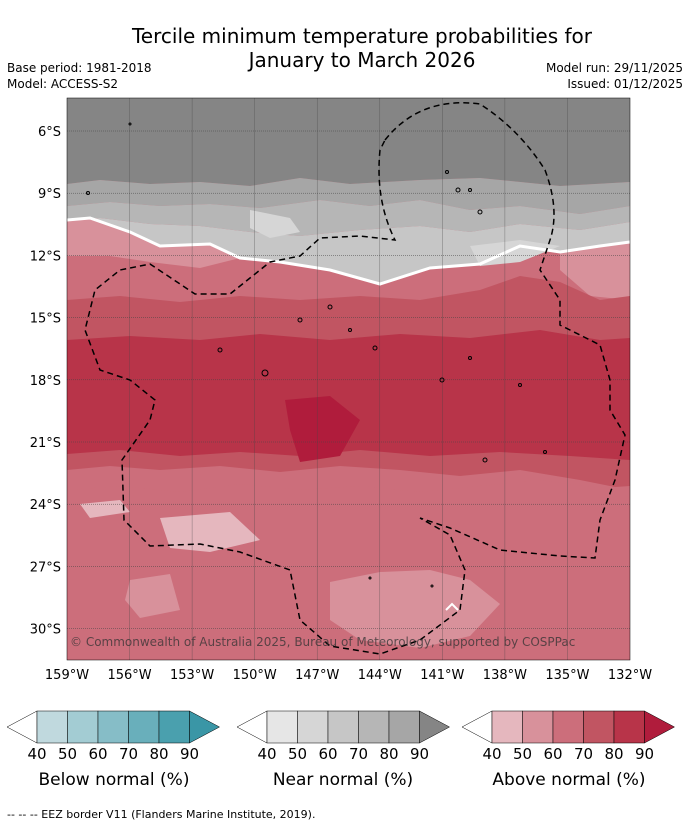  What do you see at coordinates (210, 532) in the screenshot?
I see `above-normal-40-patch` at bounding box center [210, 532].